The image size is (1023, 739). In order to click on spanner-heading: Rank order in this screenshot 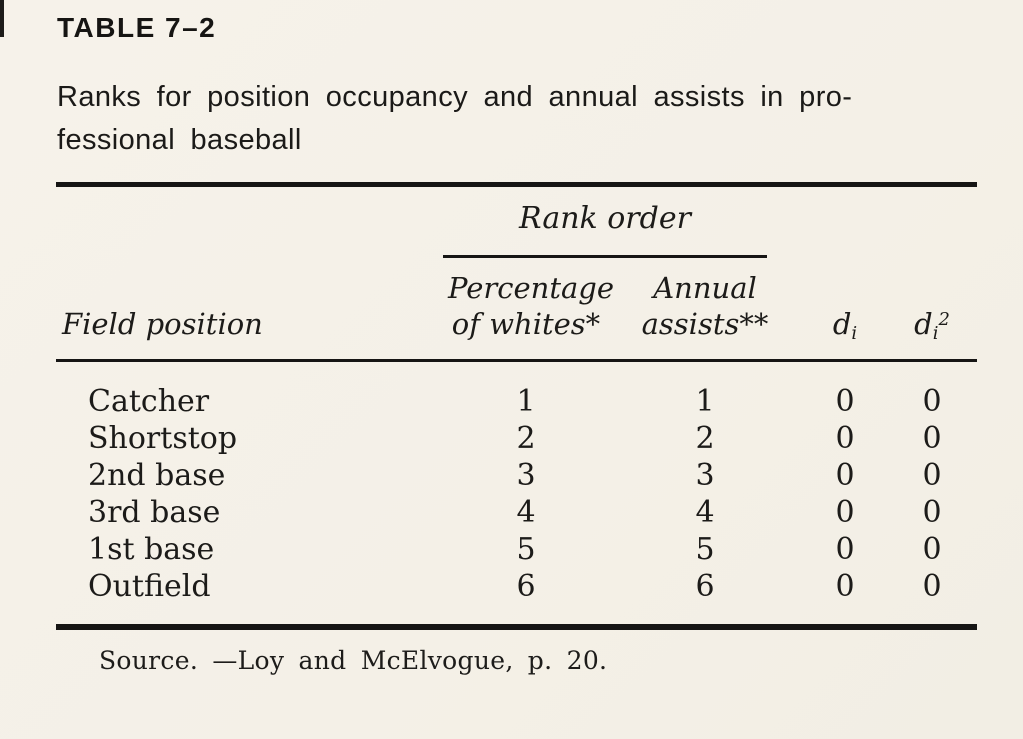, I will do `click(605, 218)`.